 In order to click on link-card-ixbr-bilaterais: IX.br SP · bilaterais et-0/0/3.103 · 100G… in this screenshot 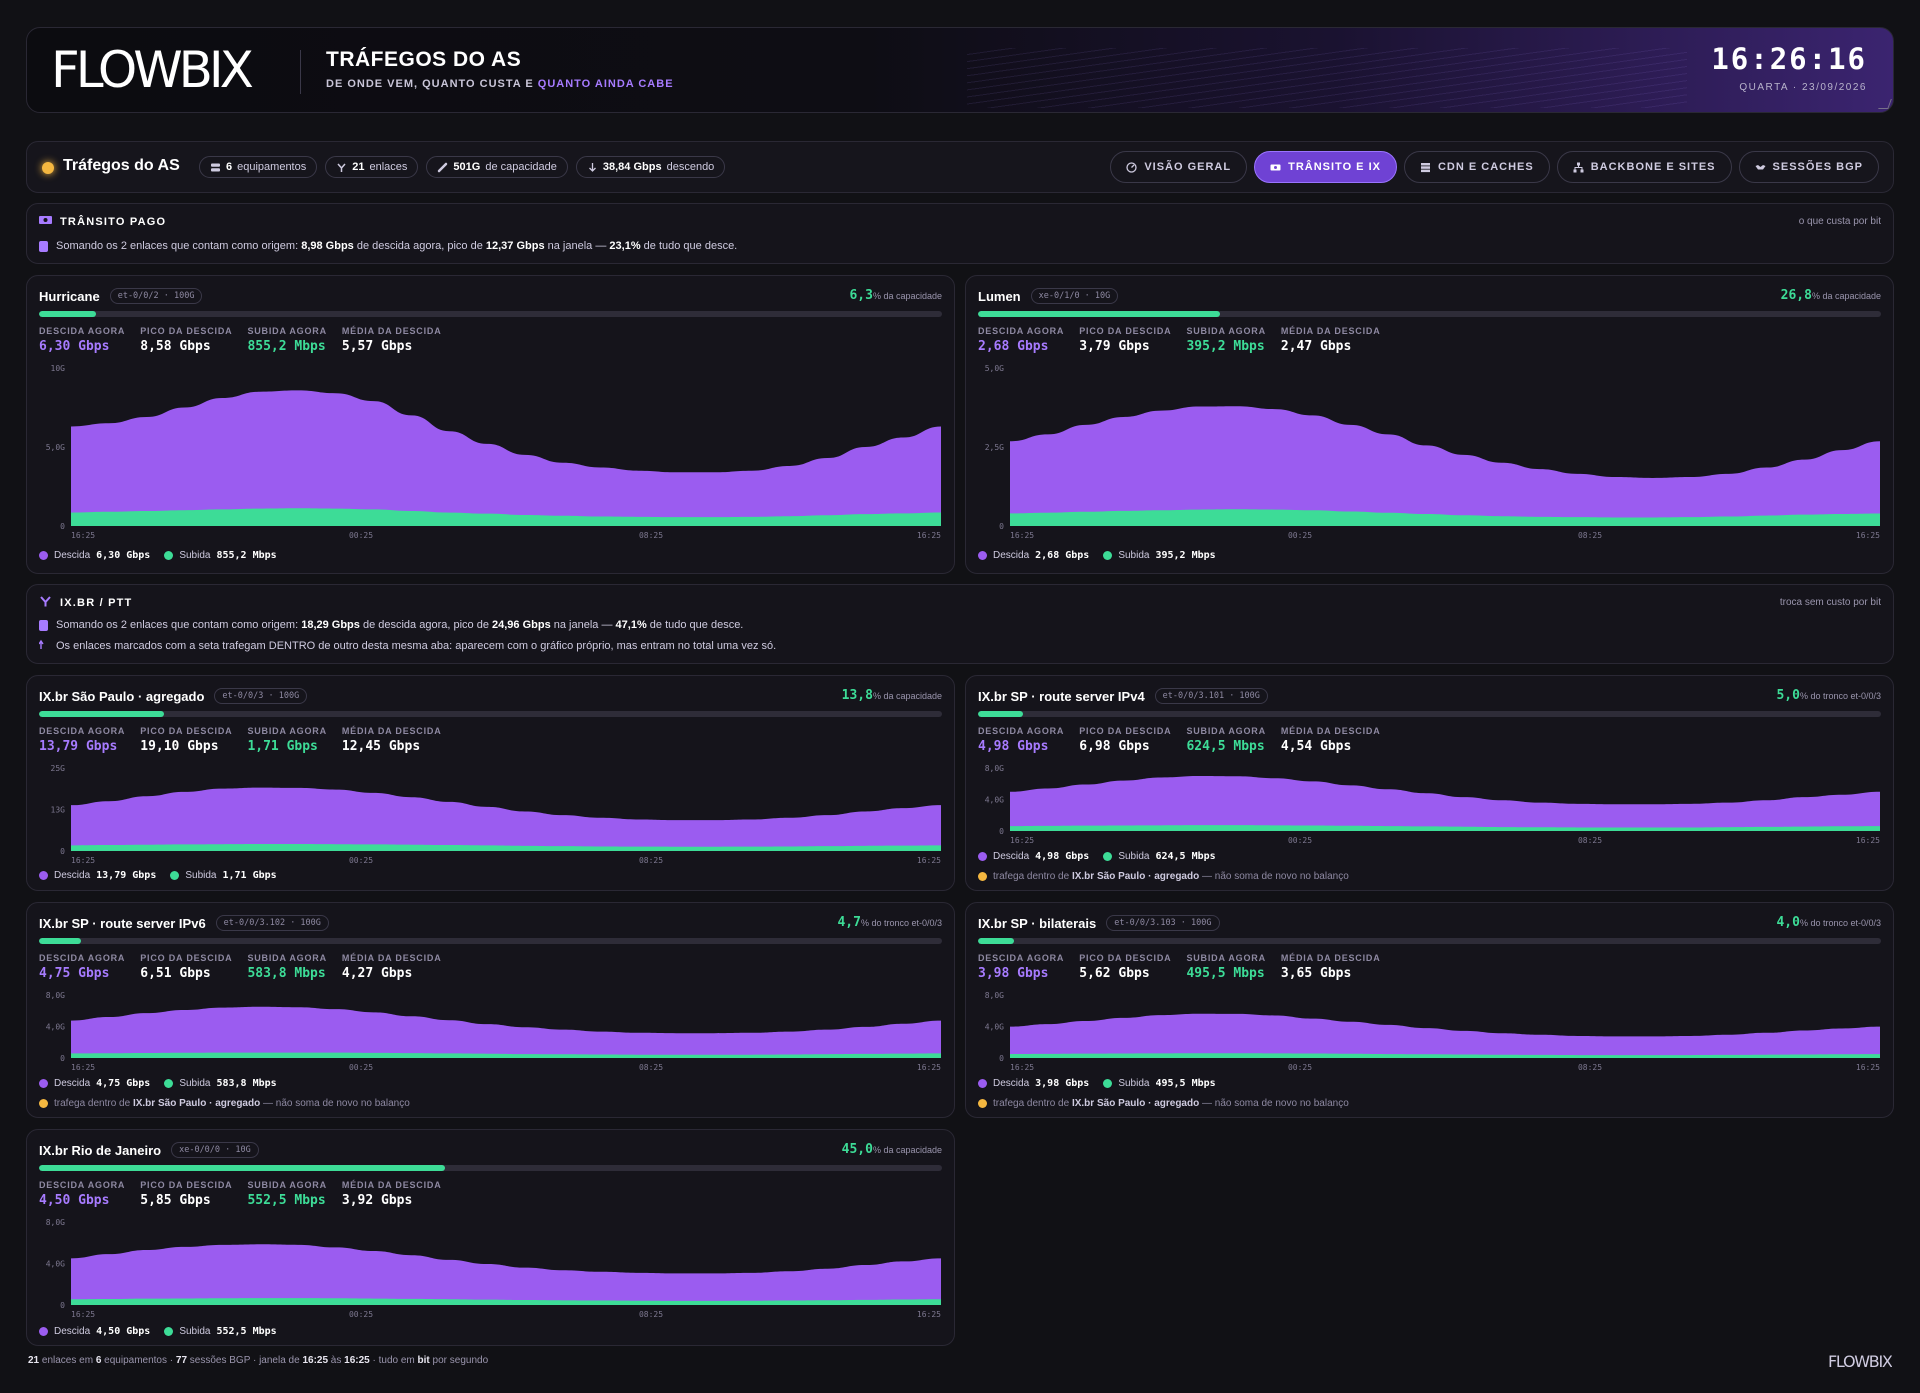, I will do `click(1429, 1010)`.